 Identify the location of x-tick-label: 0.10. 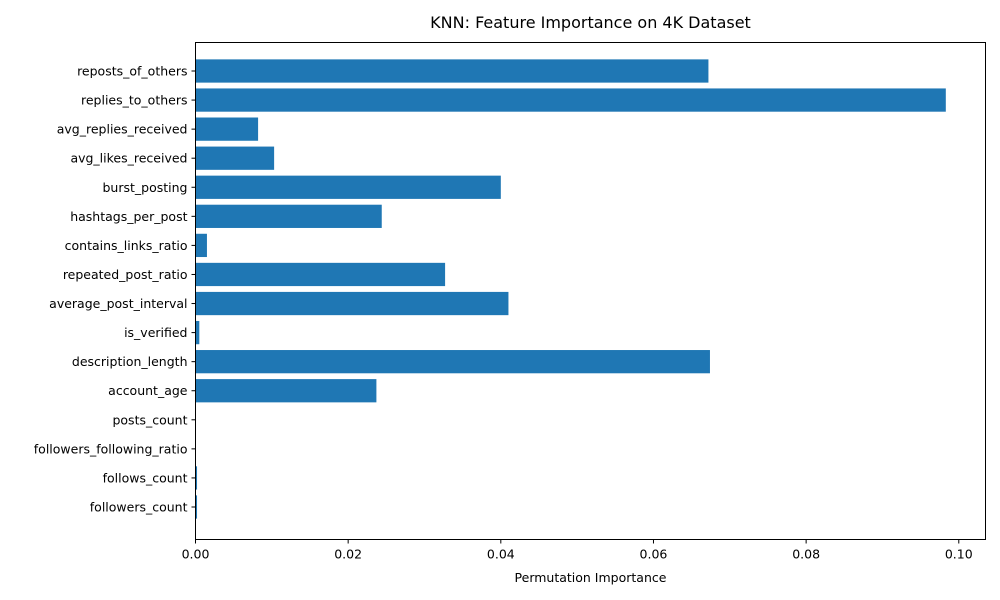
(959, 554).